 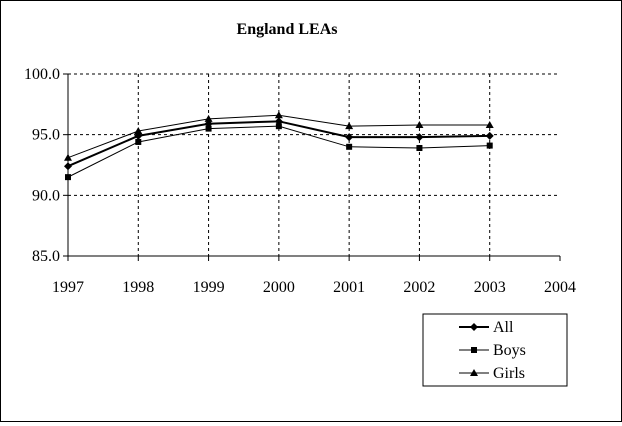 What do you see at coordinates (490, 287) in the screenshot?
I see `x-tick-label: 2003` at bounding box center [490, 287].